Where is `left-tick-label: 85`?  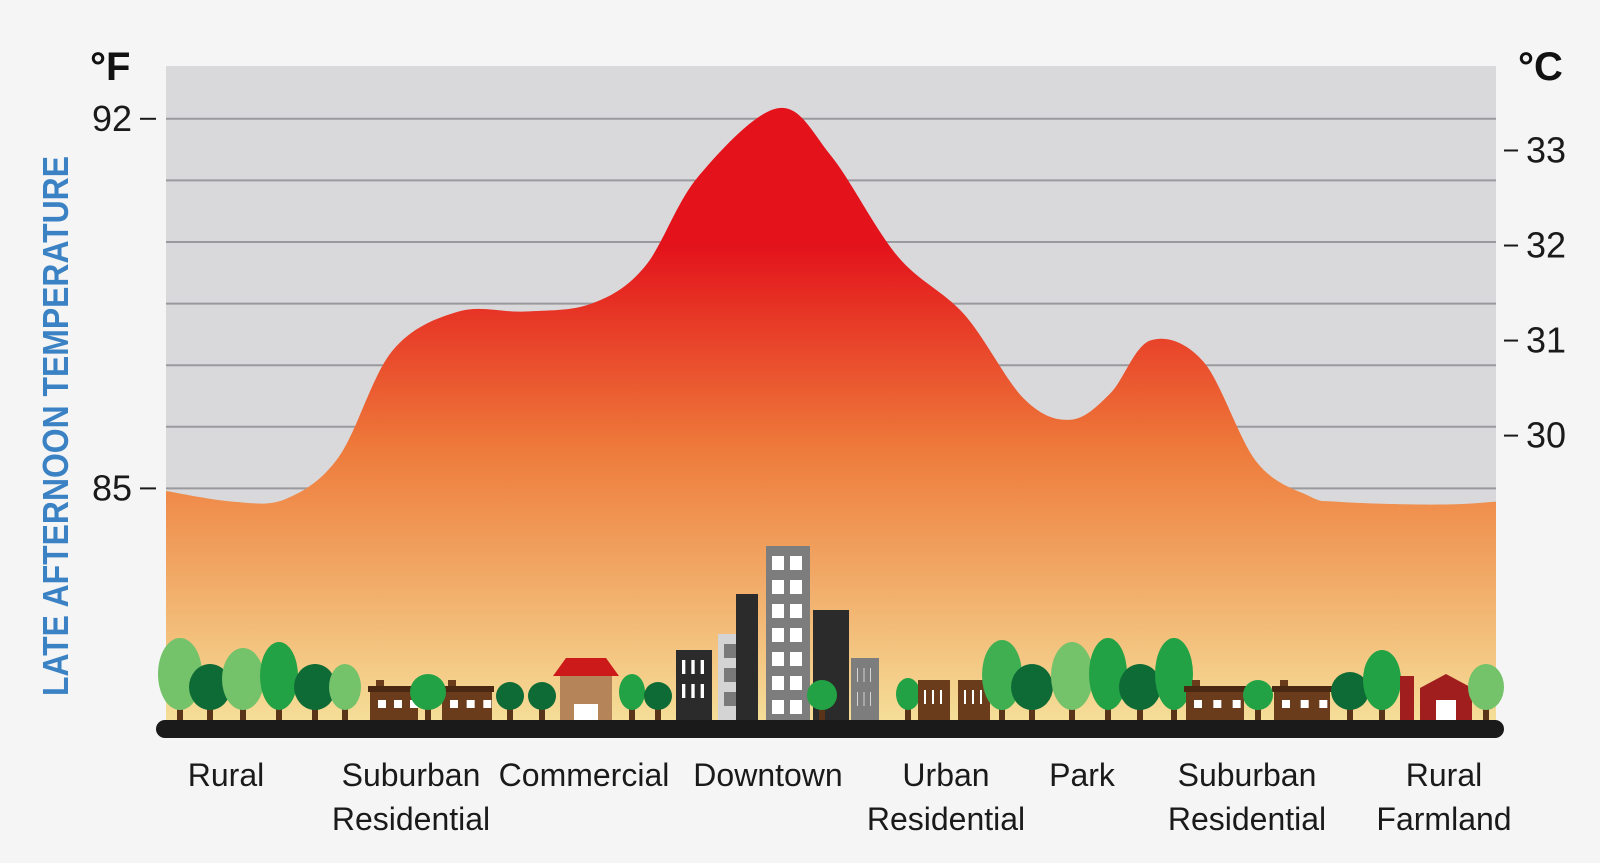 left-tick-label: 85 is located at coordinates (112, 487).